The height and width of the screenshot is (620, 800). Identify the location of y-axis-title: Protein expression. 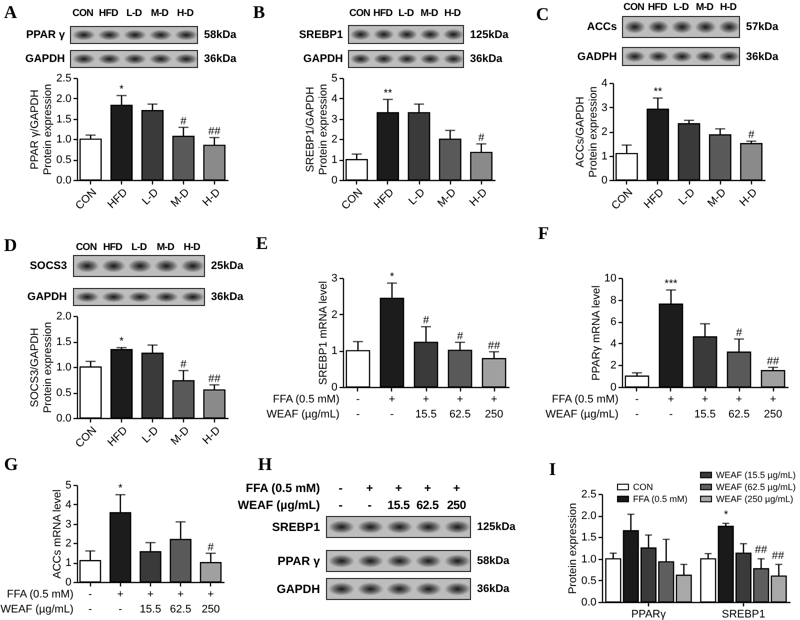
(573, 548).